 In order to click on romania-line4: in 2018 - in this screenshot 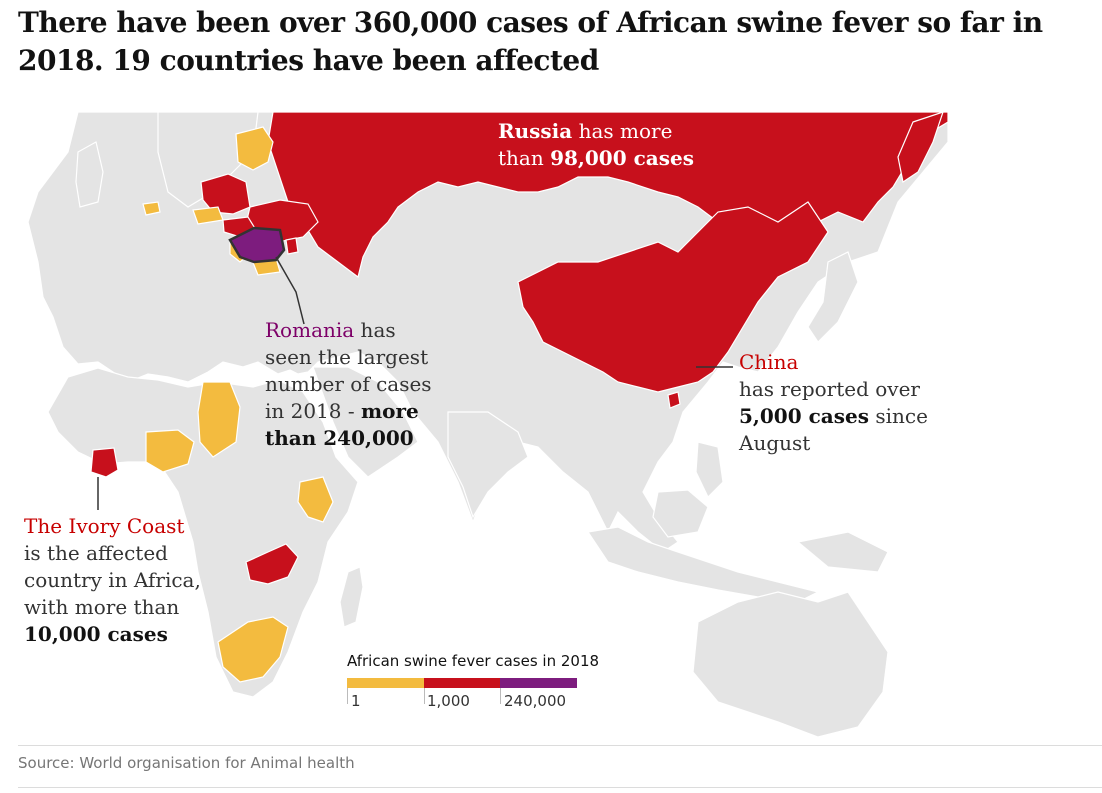, I will do `click(313, 411)`.